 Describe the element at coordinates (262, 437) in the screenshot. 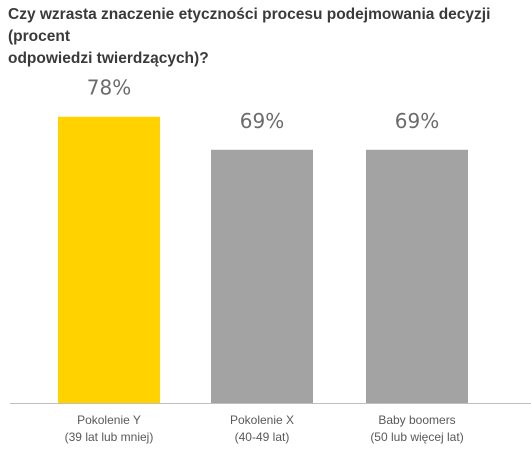

I see `category-label-2-line-2: (40-49 lat)` at that location.